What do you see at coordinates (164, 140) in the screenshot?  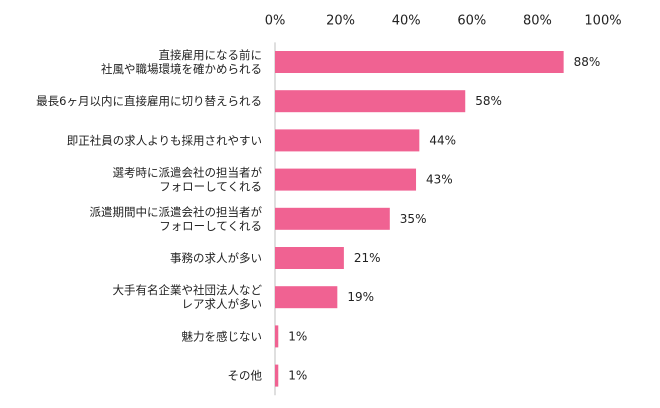 I see `category-label: 即正社員の求人よりも採用されやすい` at bounding box center [164, 140].